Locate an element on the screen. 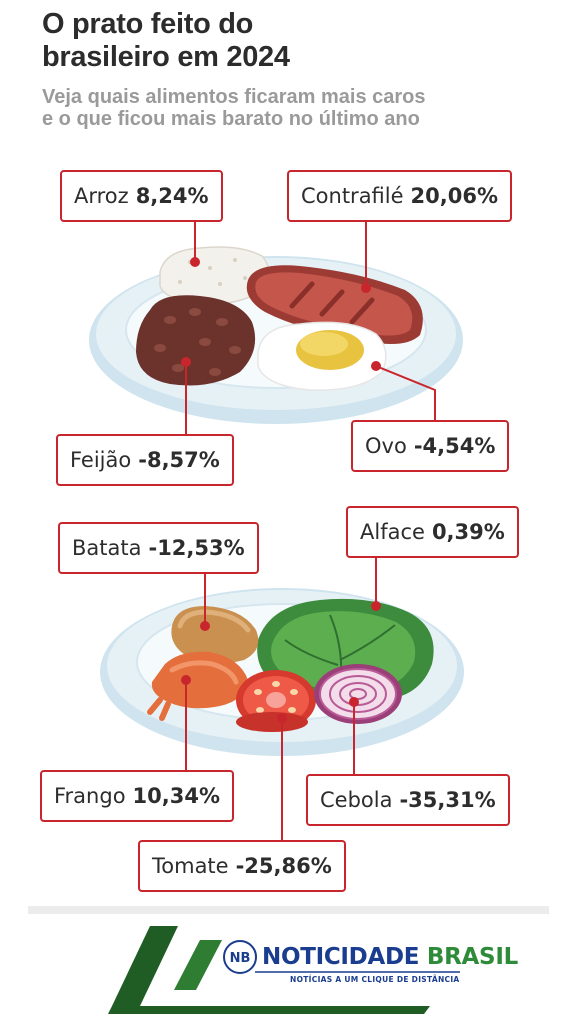 This screenshot has width=576, height=1024. food-name: Ovo is located at coordinates (386, 446).